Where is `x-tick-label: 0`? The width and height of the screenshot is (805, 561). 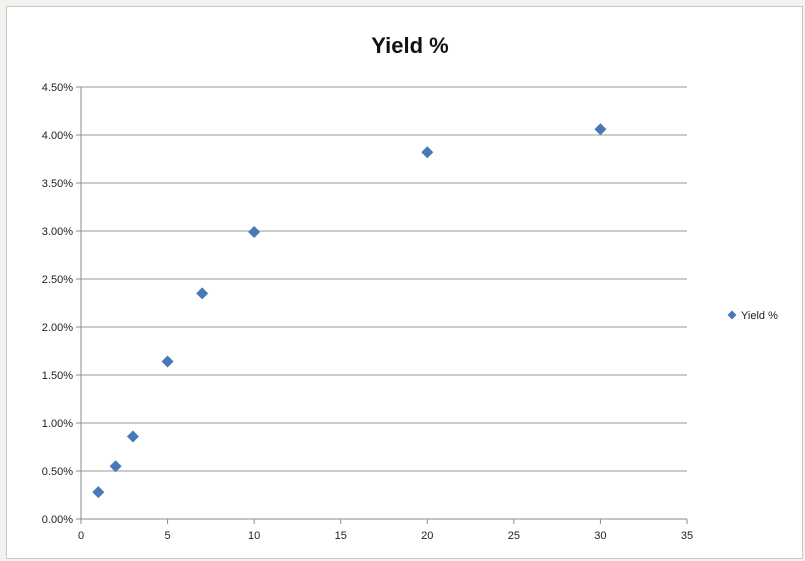 x-tick-label: 0 is located at coordinates (81, 536).